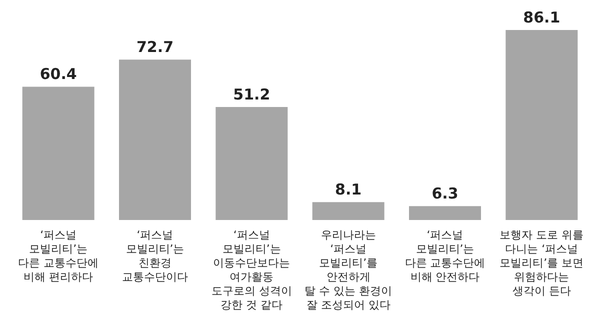 The width and height of the screenshot is (600, 330). I want to click on data-label: 72.7, so click(155, 47).